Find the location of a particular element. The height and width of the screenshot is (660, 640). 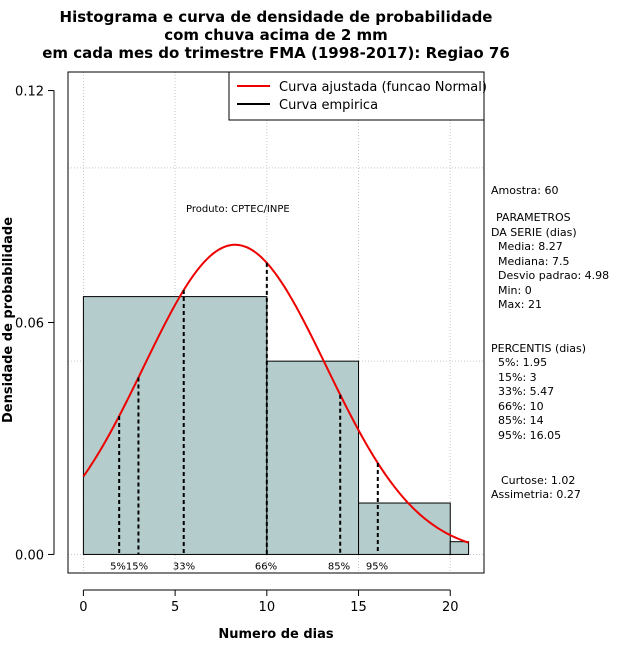

percentile-label-5: 95% is located at coordinates (377, 566).